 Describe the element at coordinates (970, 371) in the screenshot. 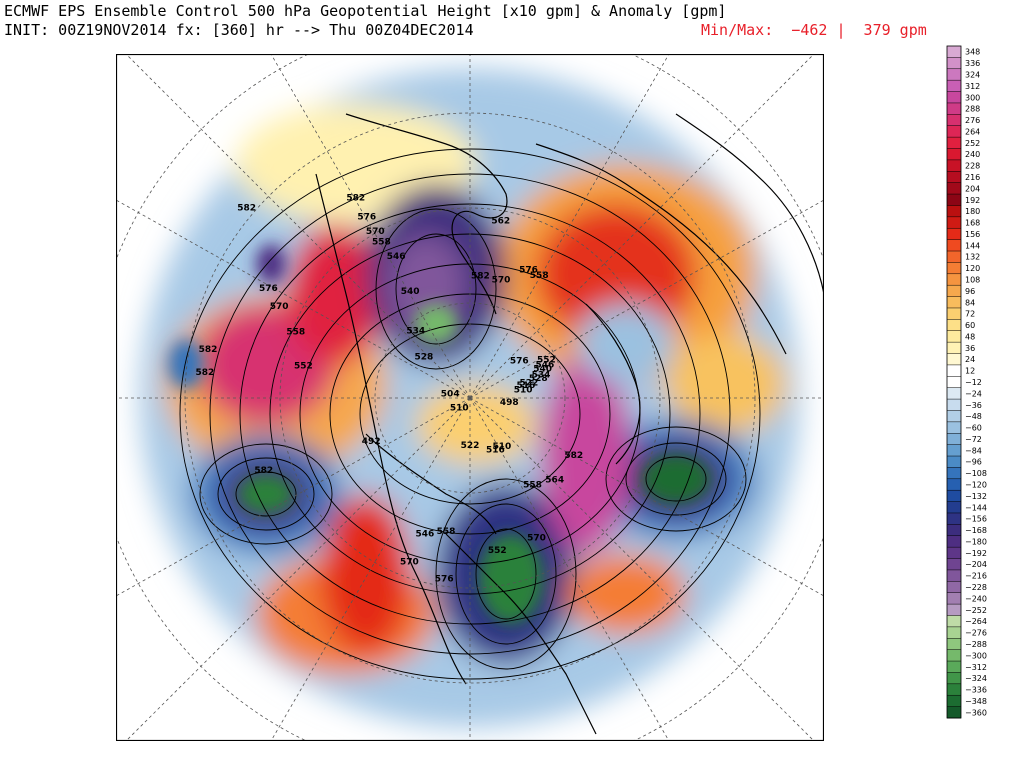

I see `colorbar-label: 12` at that location.